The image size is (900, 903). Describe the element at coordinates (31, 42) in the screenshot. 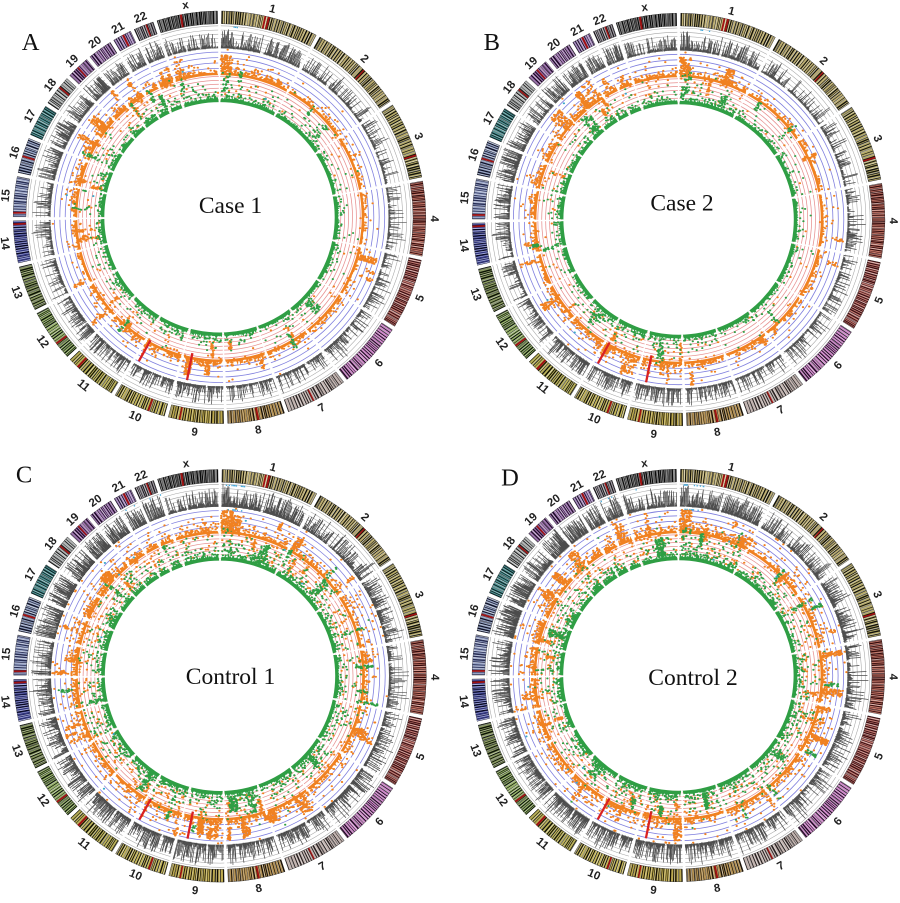

I see `svg-text: A` at that location.